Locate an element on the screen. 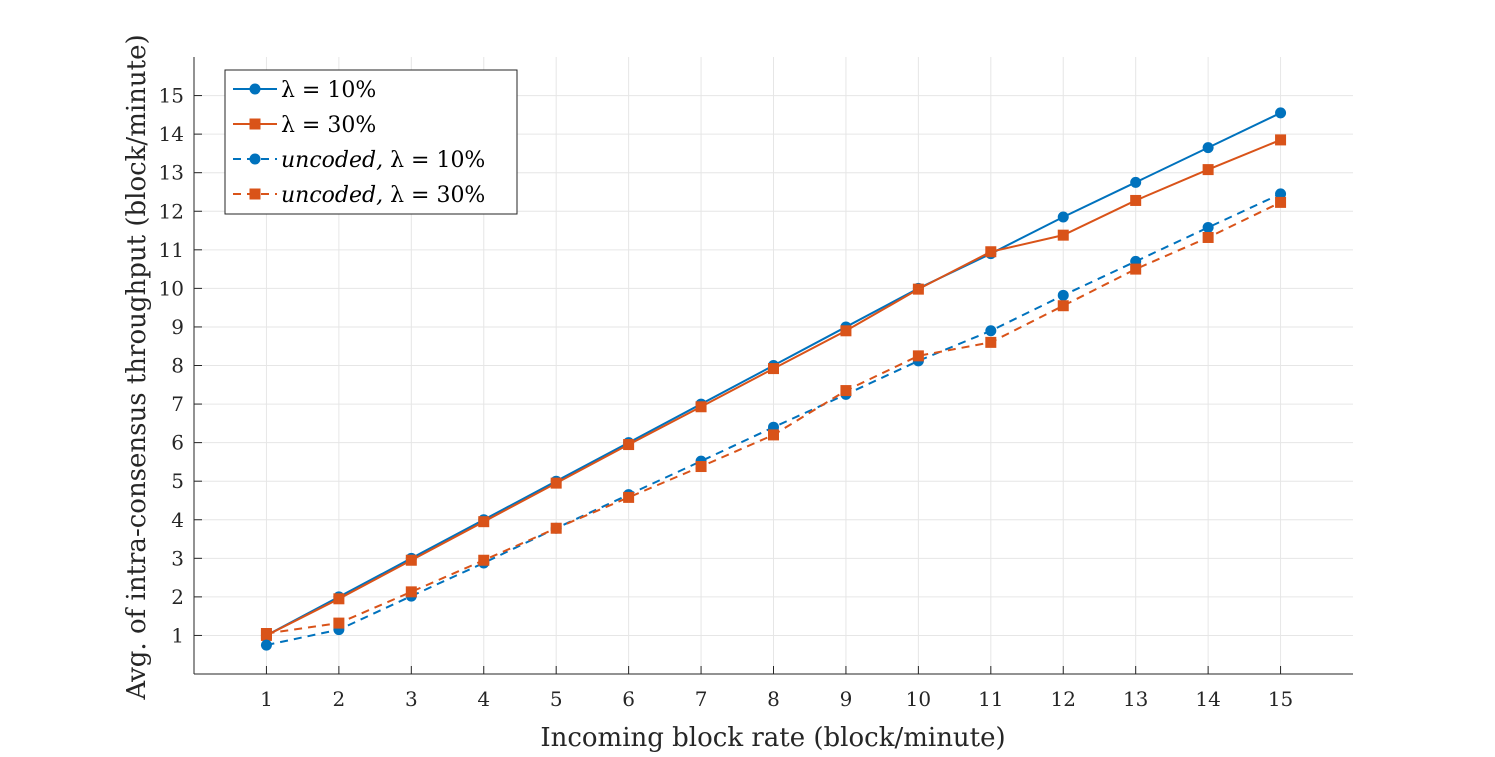 This screenshot has width=1495, height=757. y-tick-label: 10 is located at coordinates (171, 288).